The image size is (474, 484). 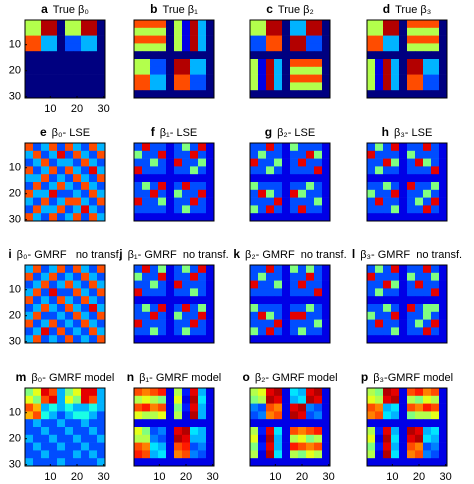 I want to click on panel-title-text: β₁- GMRF no transf., so click(x=178, y=255).